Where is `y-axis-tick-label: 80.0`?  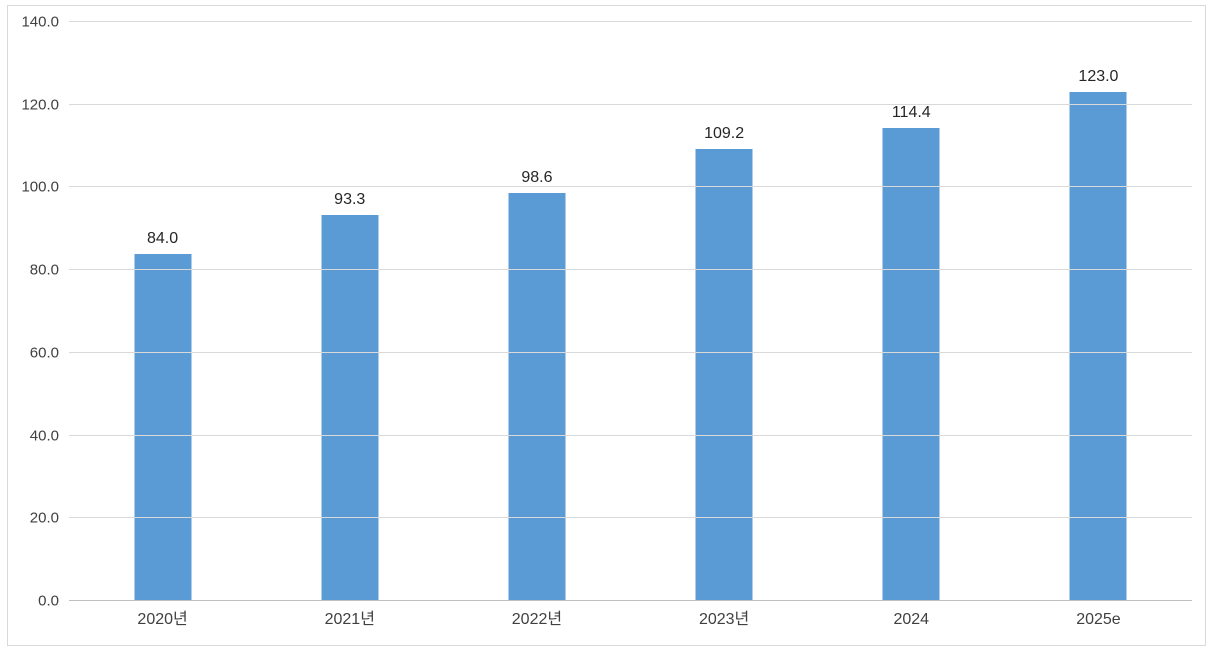 y-axis-tick-label: 80.0 is located at coordinates (44, 270).